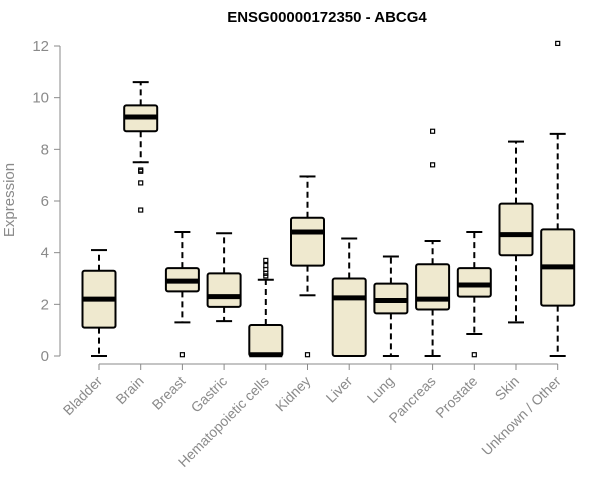 This screenshot has height=500, width=600. I want to click on box-kidney, so click(307, 266).